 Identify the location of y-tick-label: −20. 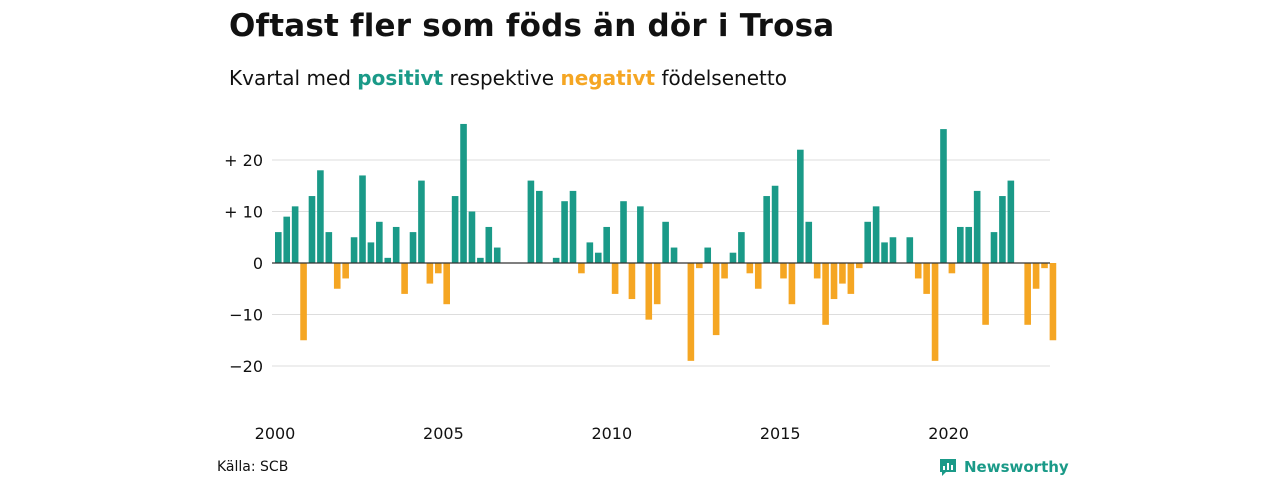
(246, 366).